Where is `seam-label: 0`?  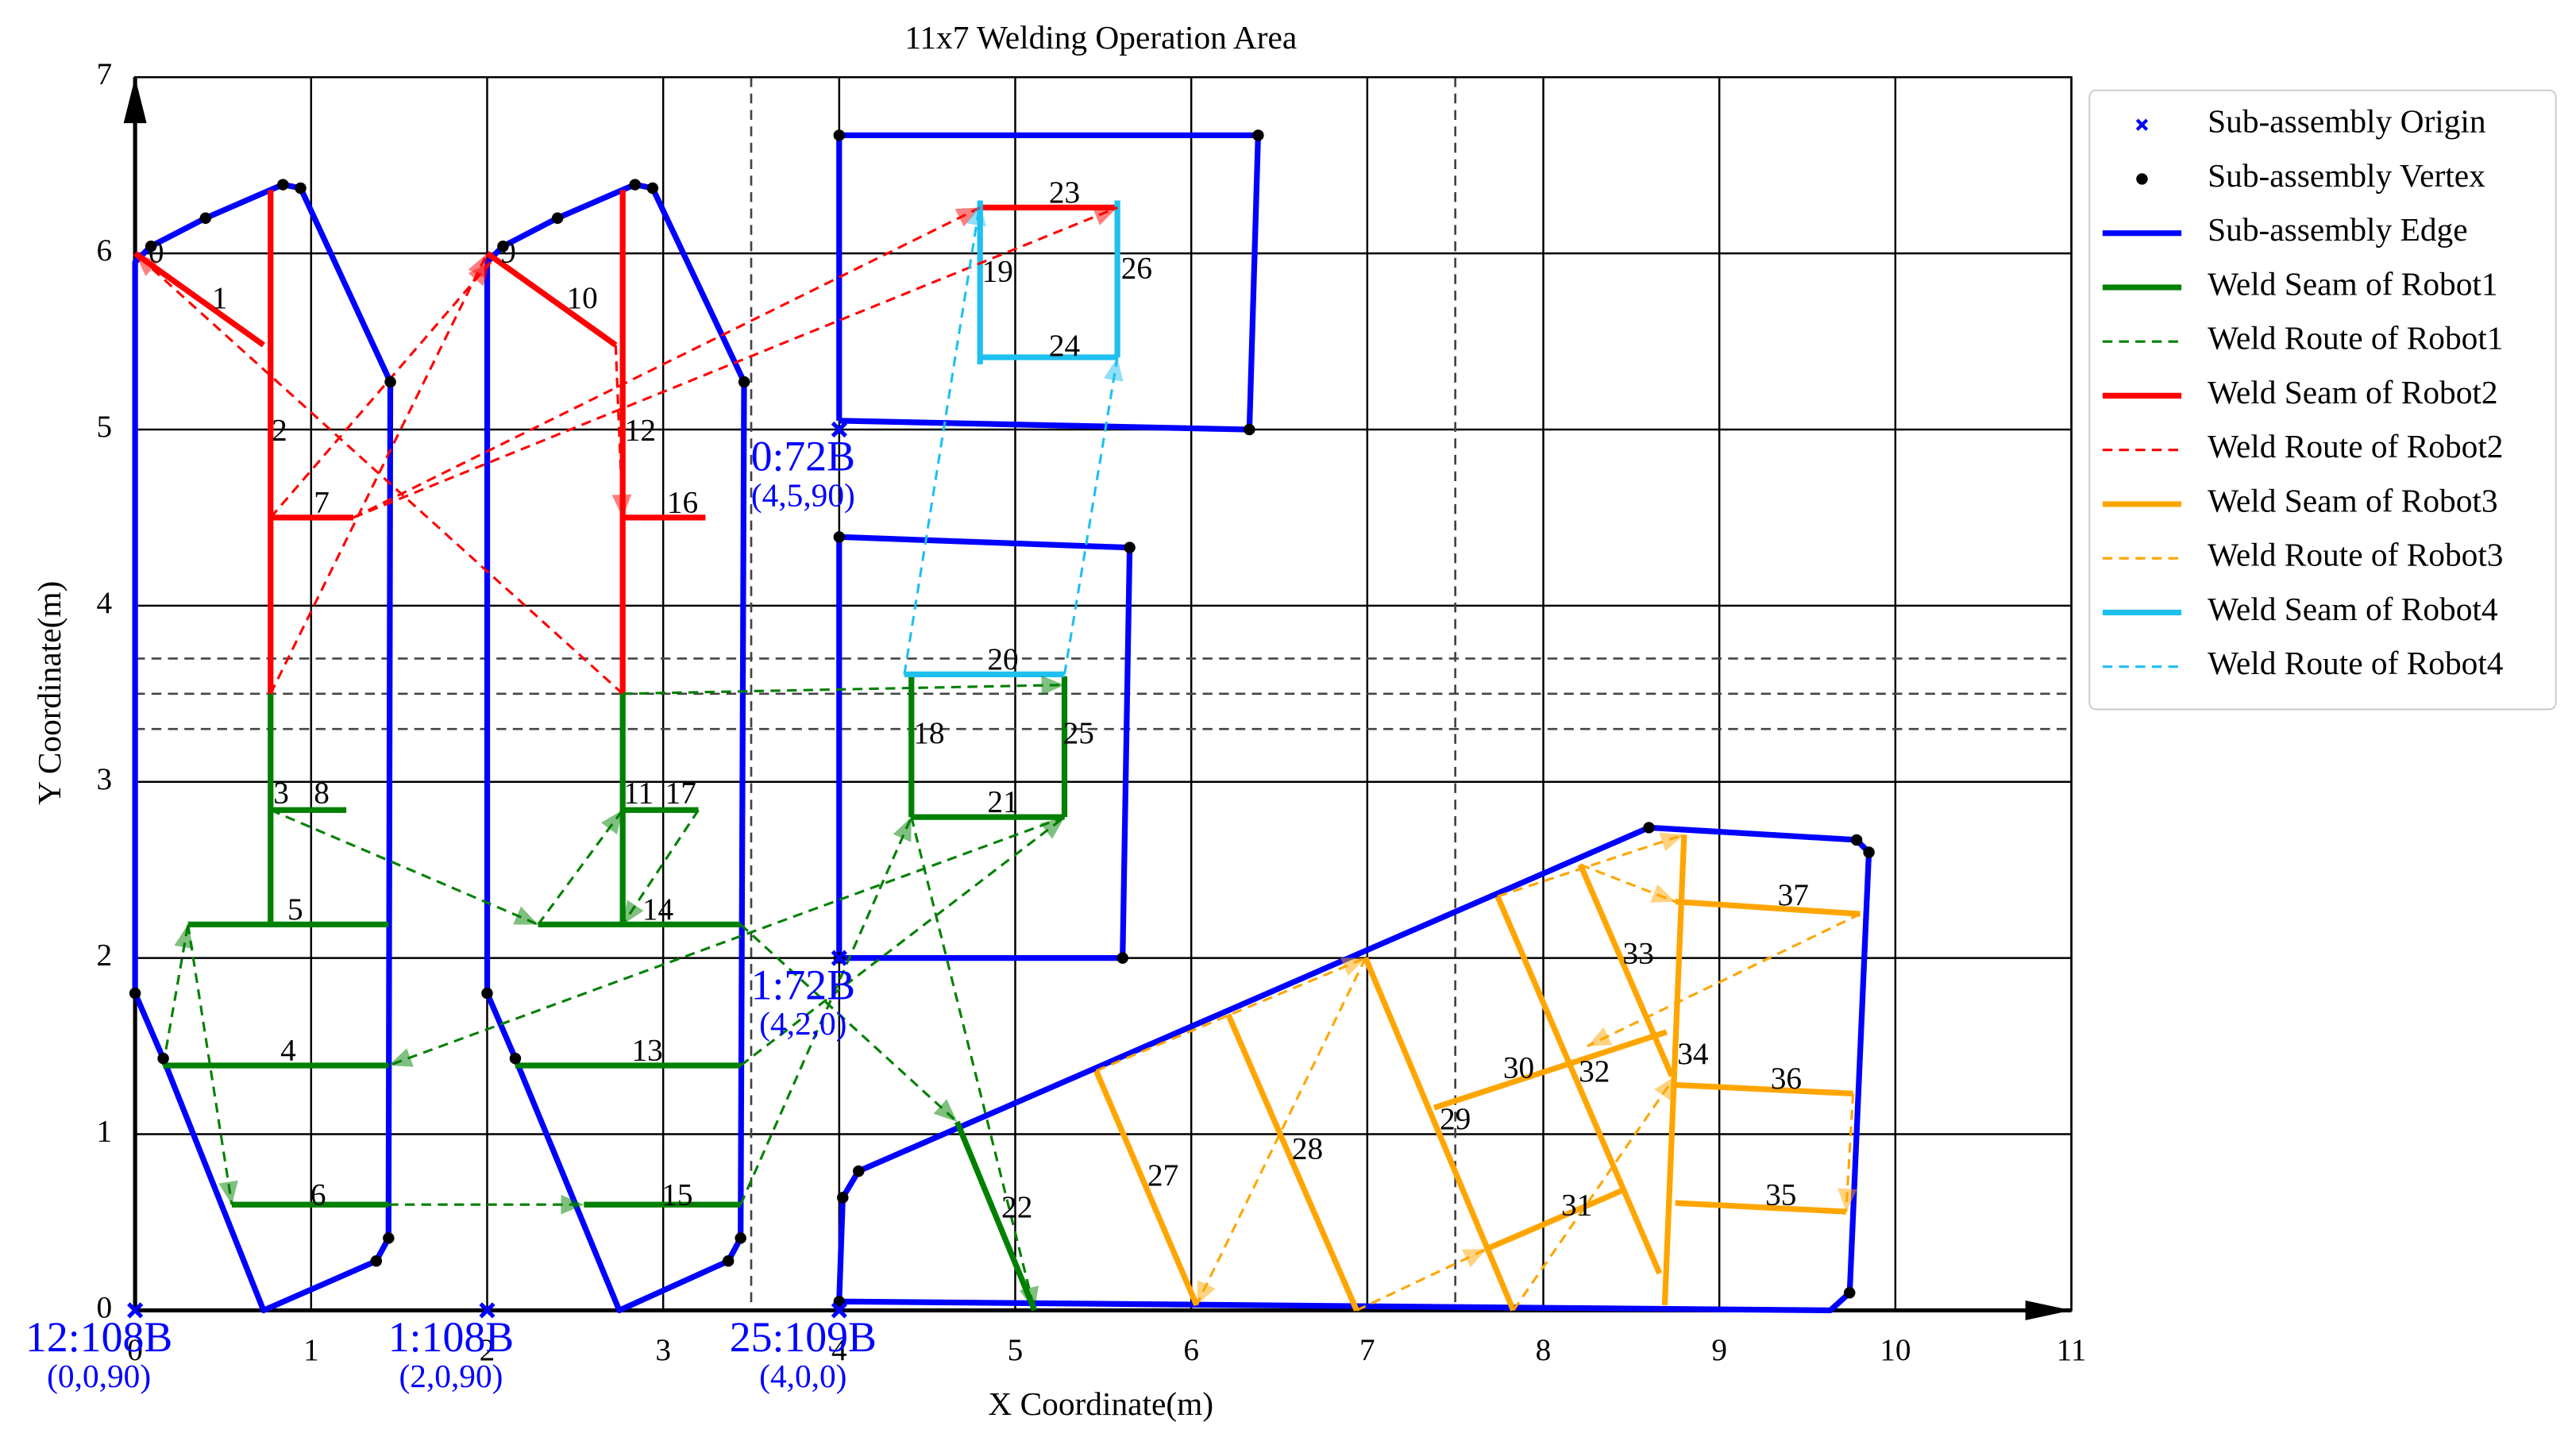
seam-label: 0 is located at coordinates (156, 252).